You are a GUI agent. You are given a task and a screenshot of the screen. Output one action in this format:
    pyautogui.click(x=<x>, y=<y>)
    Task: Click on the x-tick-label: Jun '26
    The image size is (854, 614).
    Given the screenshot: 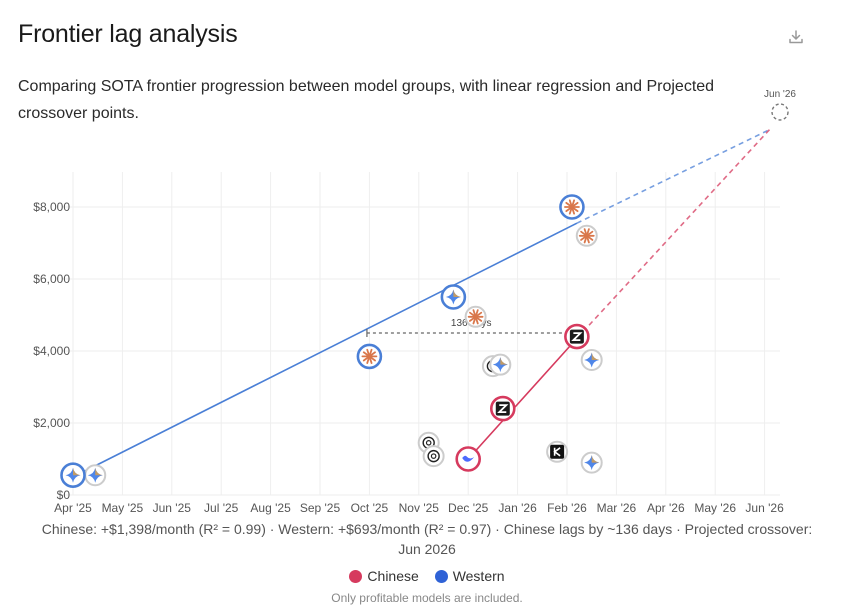 What is the action you would take?
    pyautogui.click(x=764, y=508)
    